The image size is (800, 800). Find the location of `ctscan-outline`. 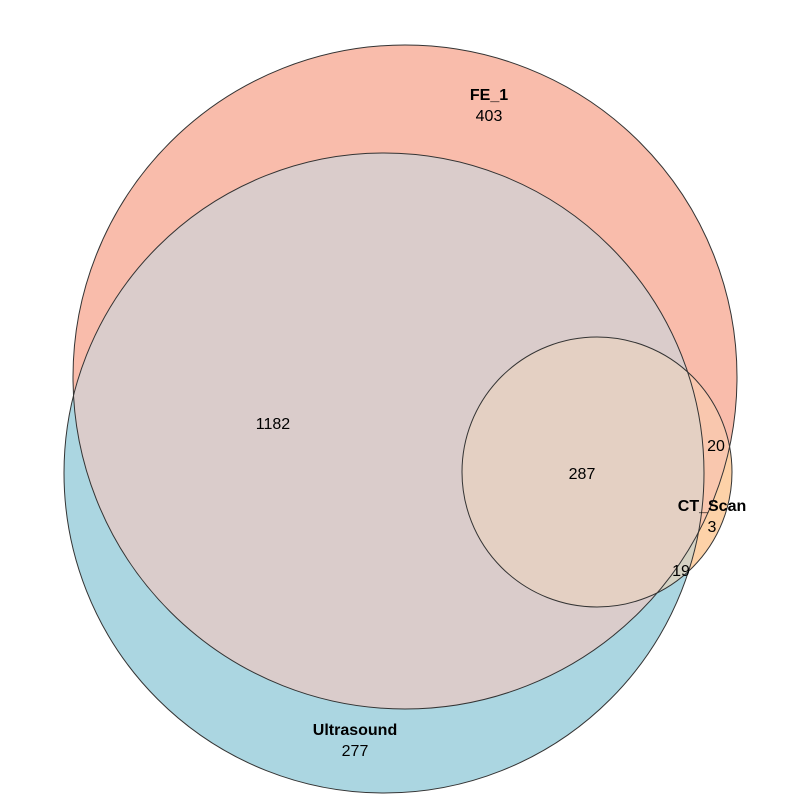

ctscan-outline is located at coordinates (597, 472).